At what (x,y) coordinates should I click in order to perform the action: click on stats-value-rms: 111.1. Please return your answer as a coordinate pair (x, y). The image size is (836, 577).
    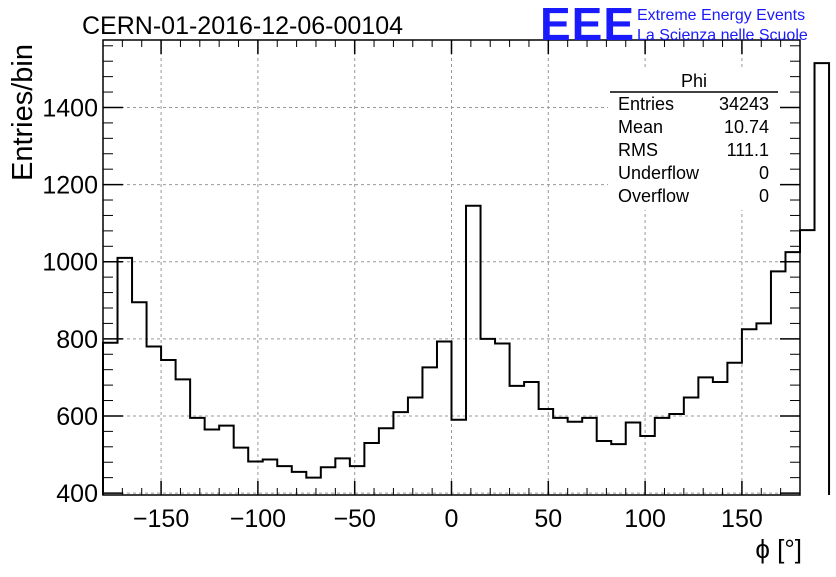
    Looking at the image, I should click on (748, 150).